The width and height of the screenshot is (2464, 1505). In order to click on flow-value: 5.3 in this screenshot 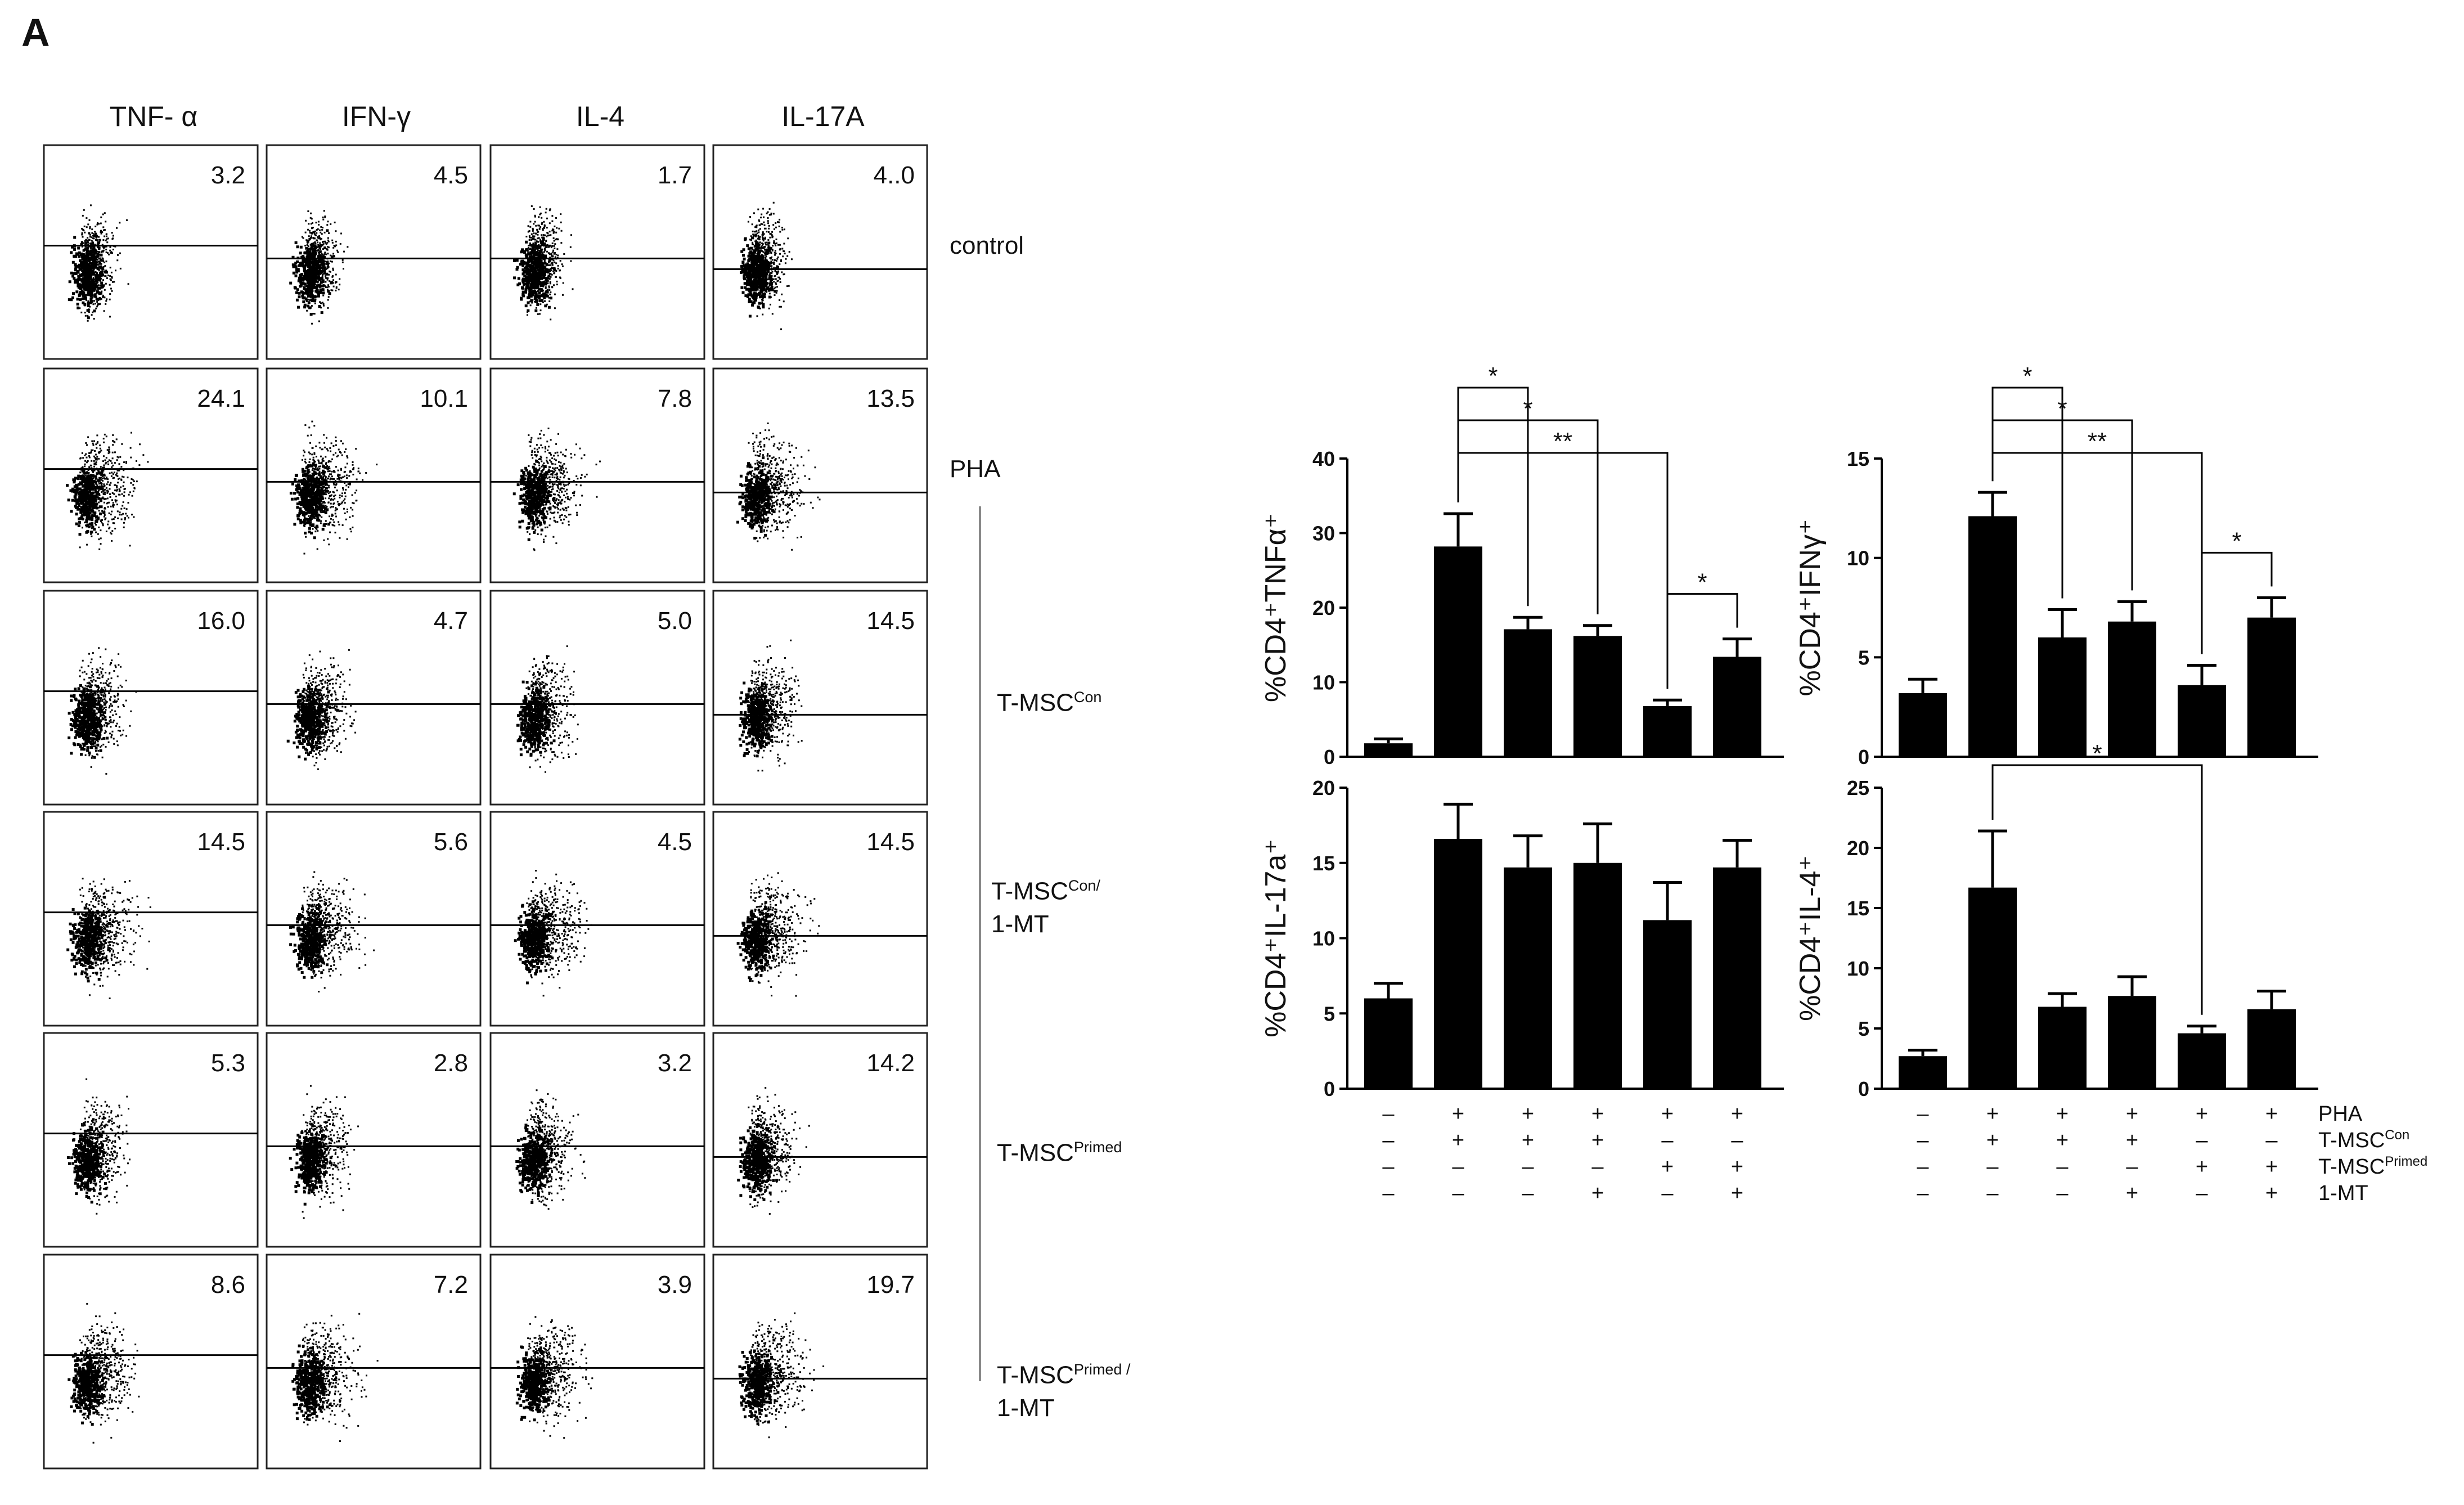, I will do `click(228, 1063)`.